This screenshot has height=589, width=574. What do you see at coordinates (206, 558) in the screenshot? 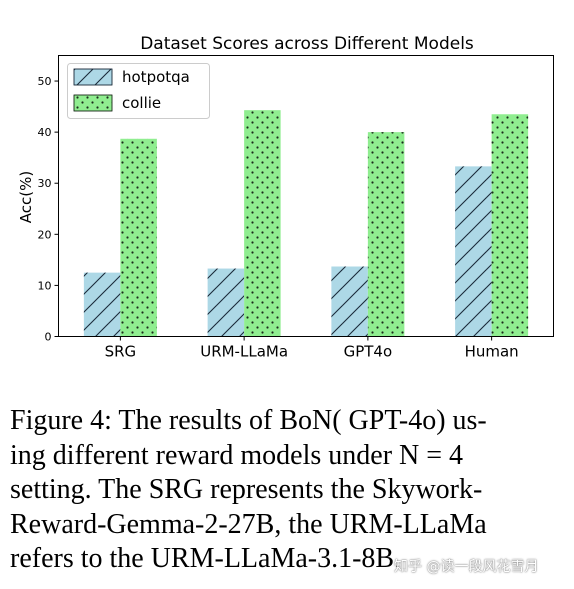
I see `caption-line: refers to the URM-LLaMa-3.1-8B.` at bounding box center [206, 558].